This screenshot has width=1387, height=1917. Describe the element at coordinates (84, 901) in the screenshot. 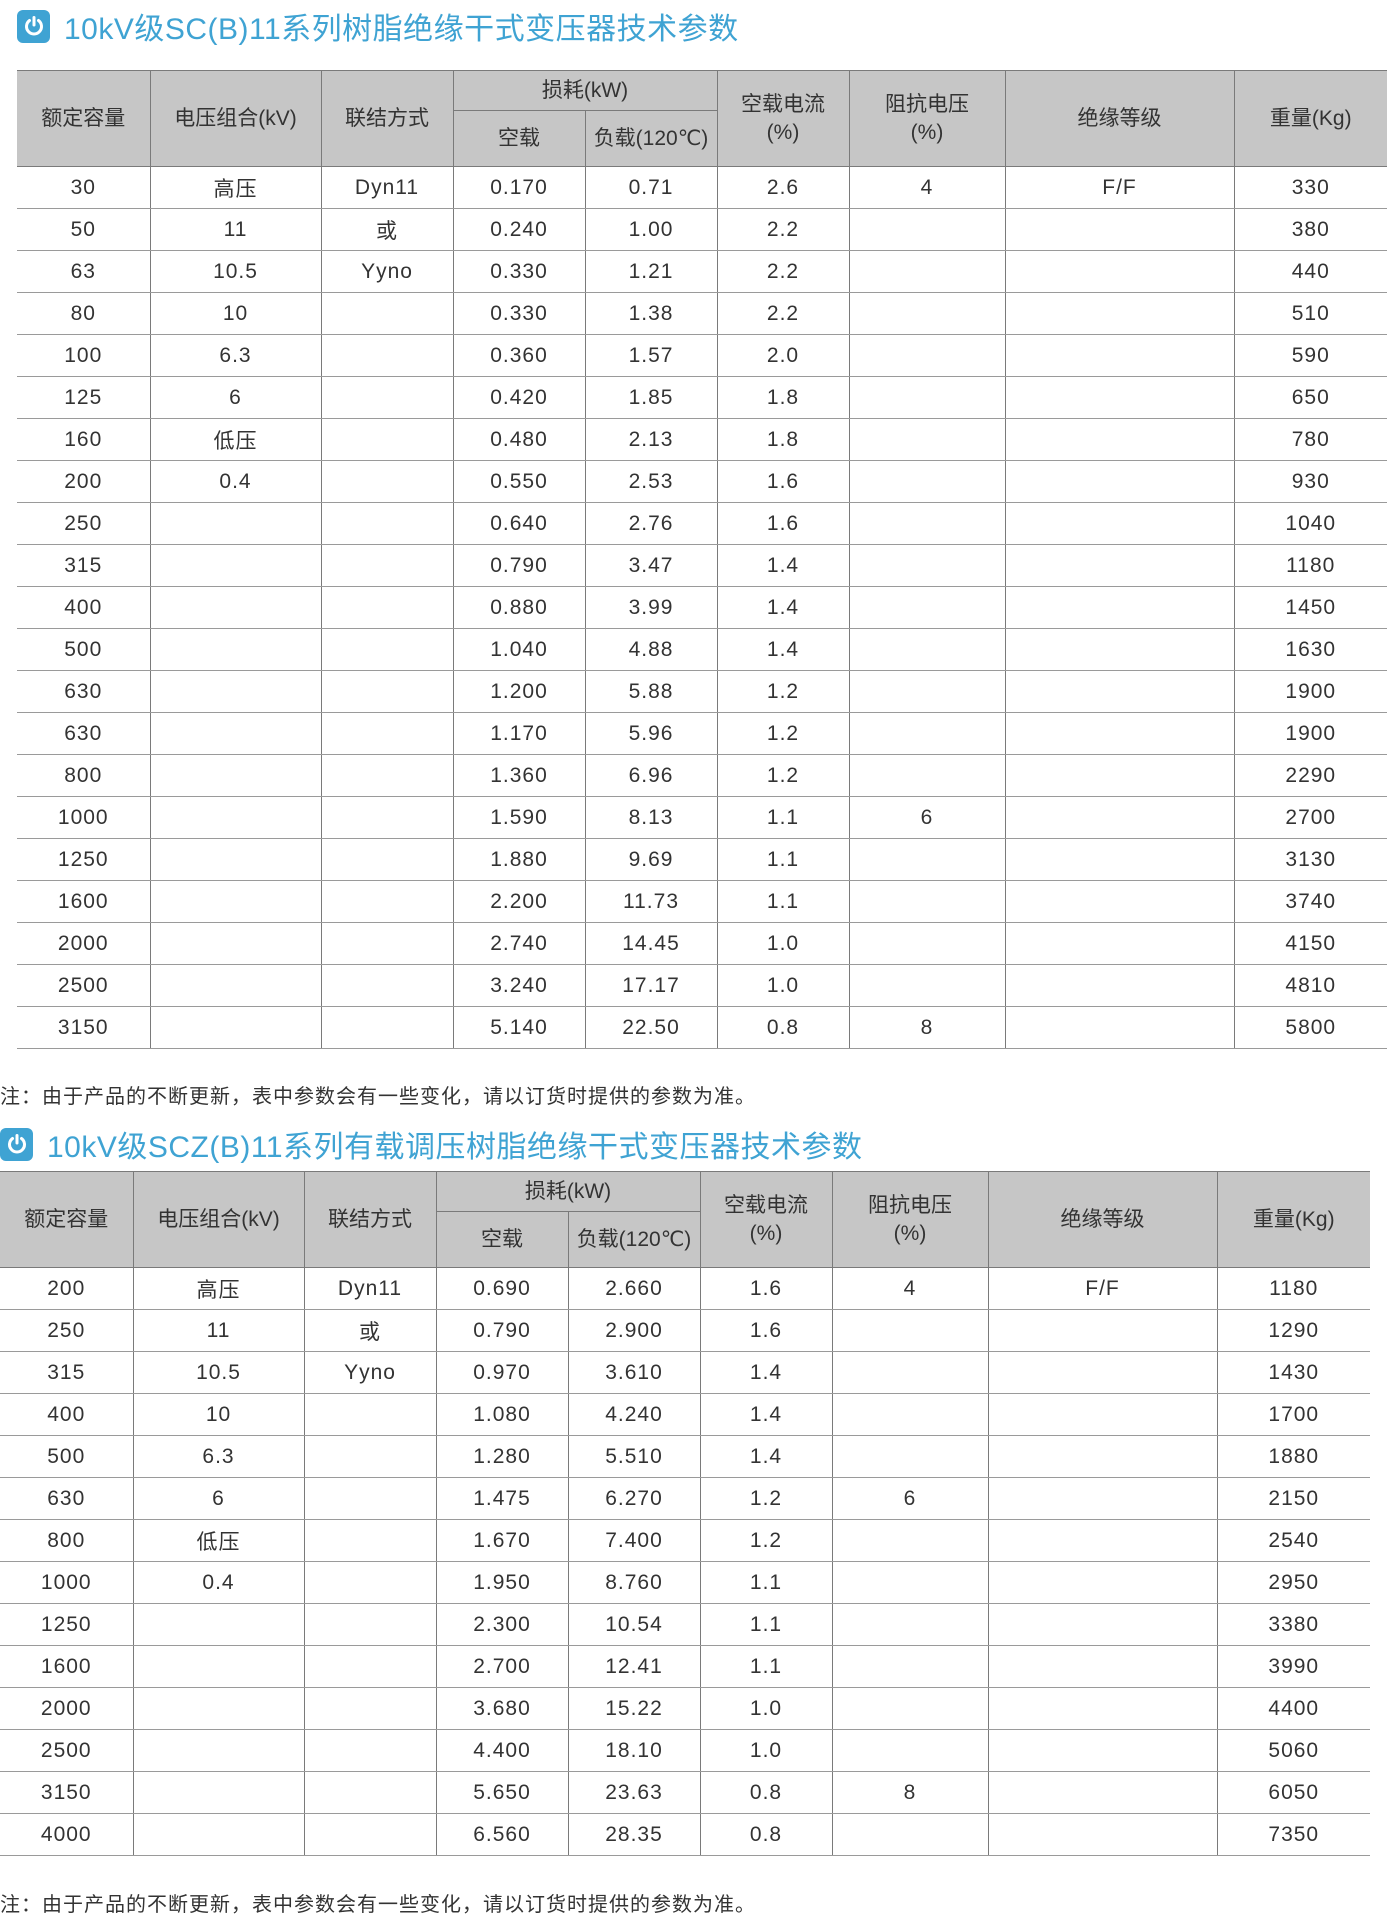

I see `cell-capacity: 1600` at that location.